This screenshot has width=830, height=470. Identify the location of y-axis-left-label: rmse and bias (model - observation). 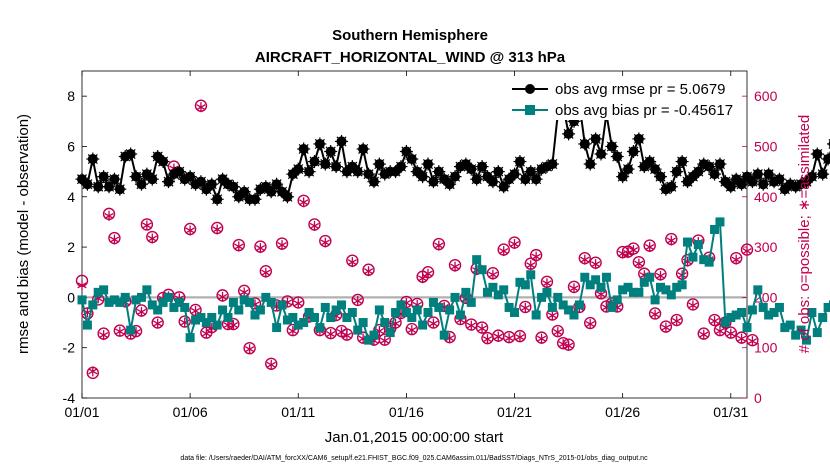
(23, 234).